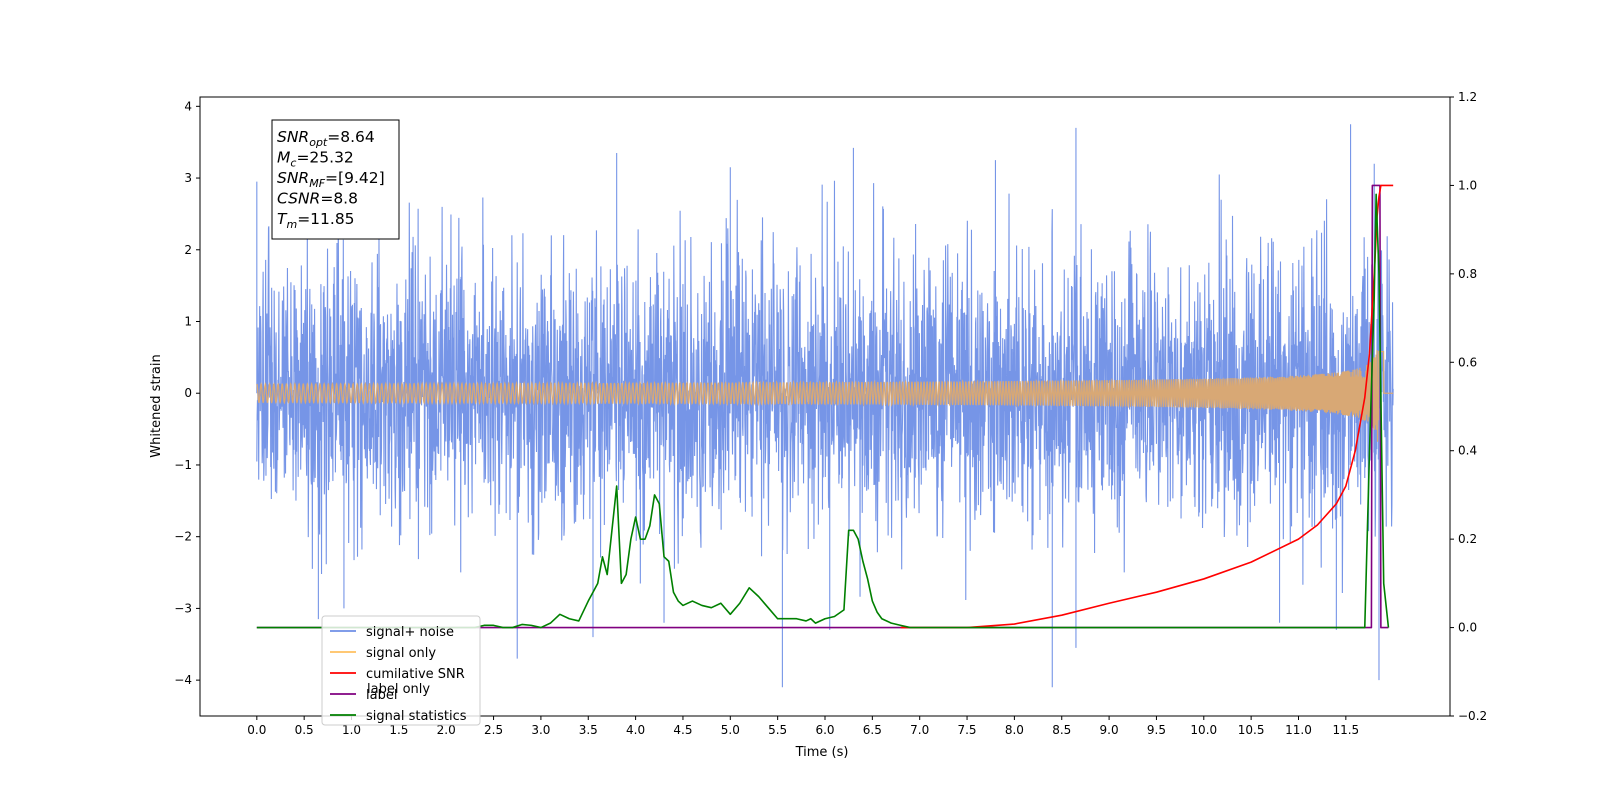 Image resolution: width=1600 pixels, height=804 pixels. What do you see at coordinates (188, 250) in the screenshot?
I see `y-tick-label: 2` at bounding box center [188, 250].